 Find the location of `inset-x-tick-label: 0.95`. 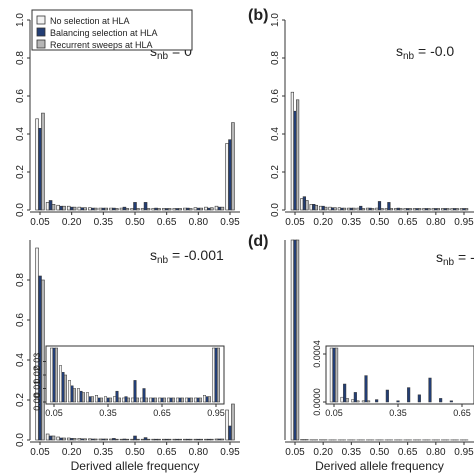

inset-x-tick-label: 0.95 is located at coordinates (216, 413).